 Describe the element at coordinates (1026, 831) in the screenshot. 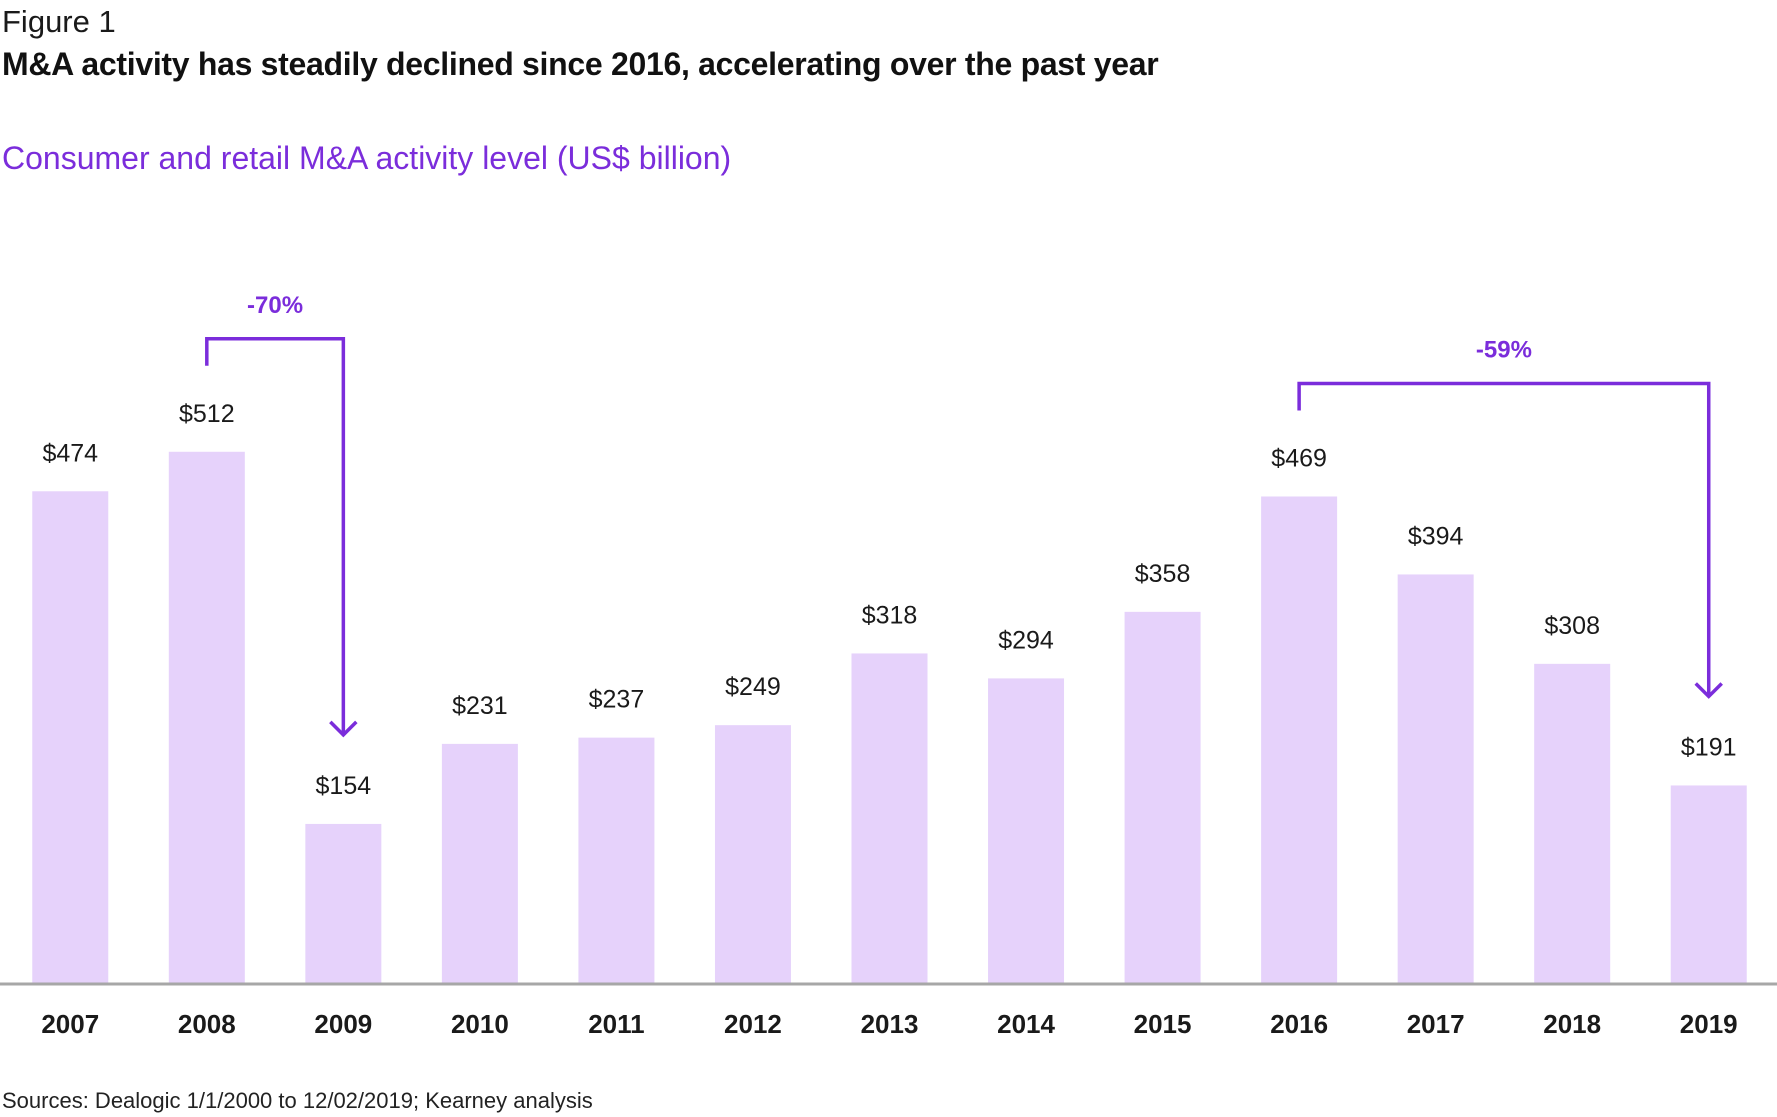

I see `bar-2014` at that location.